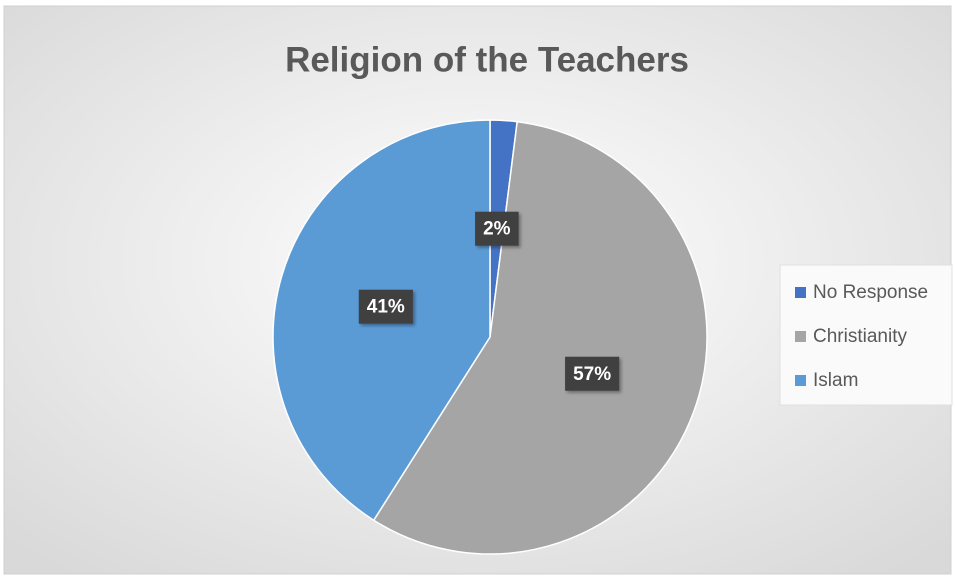 Image resolution: width=955 pixels, height=578 pixels. I want to click on data-label: 57%, so click(592, 373).